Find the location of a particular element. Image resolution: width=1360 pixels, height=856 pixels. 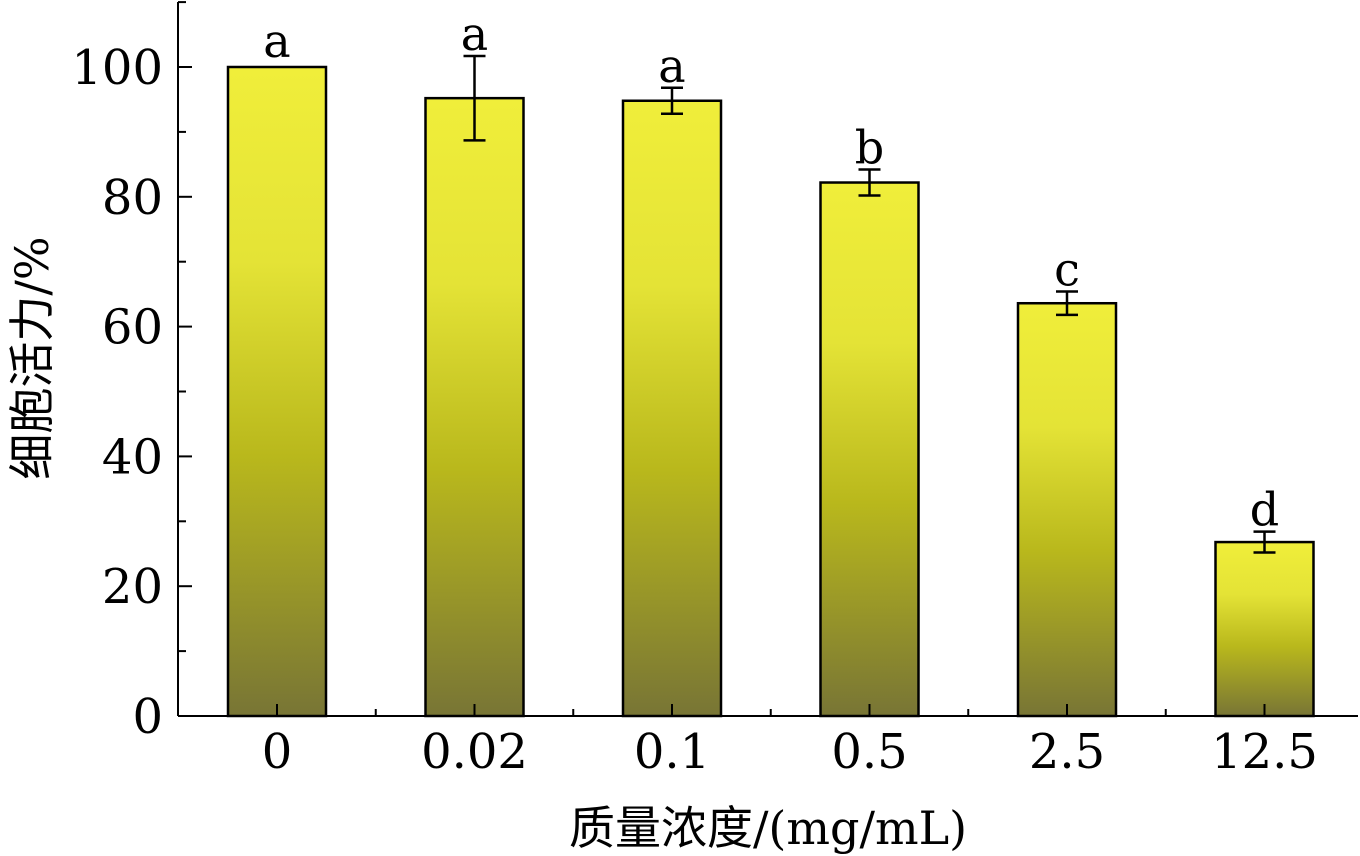

bar-0.5 is located at coordinates (869, 449).